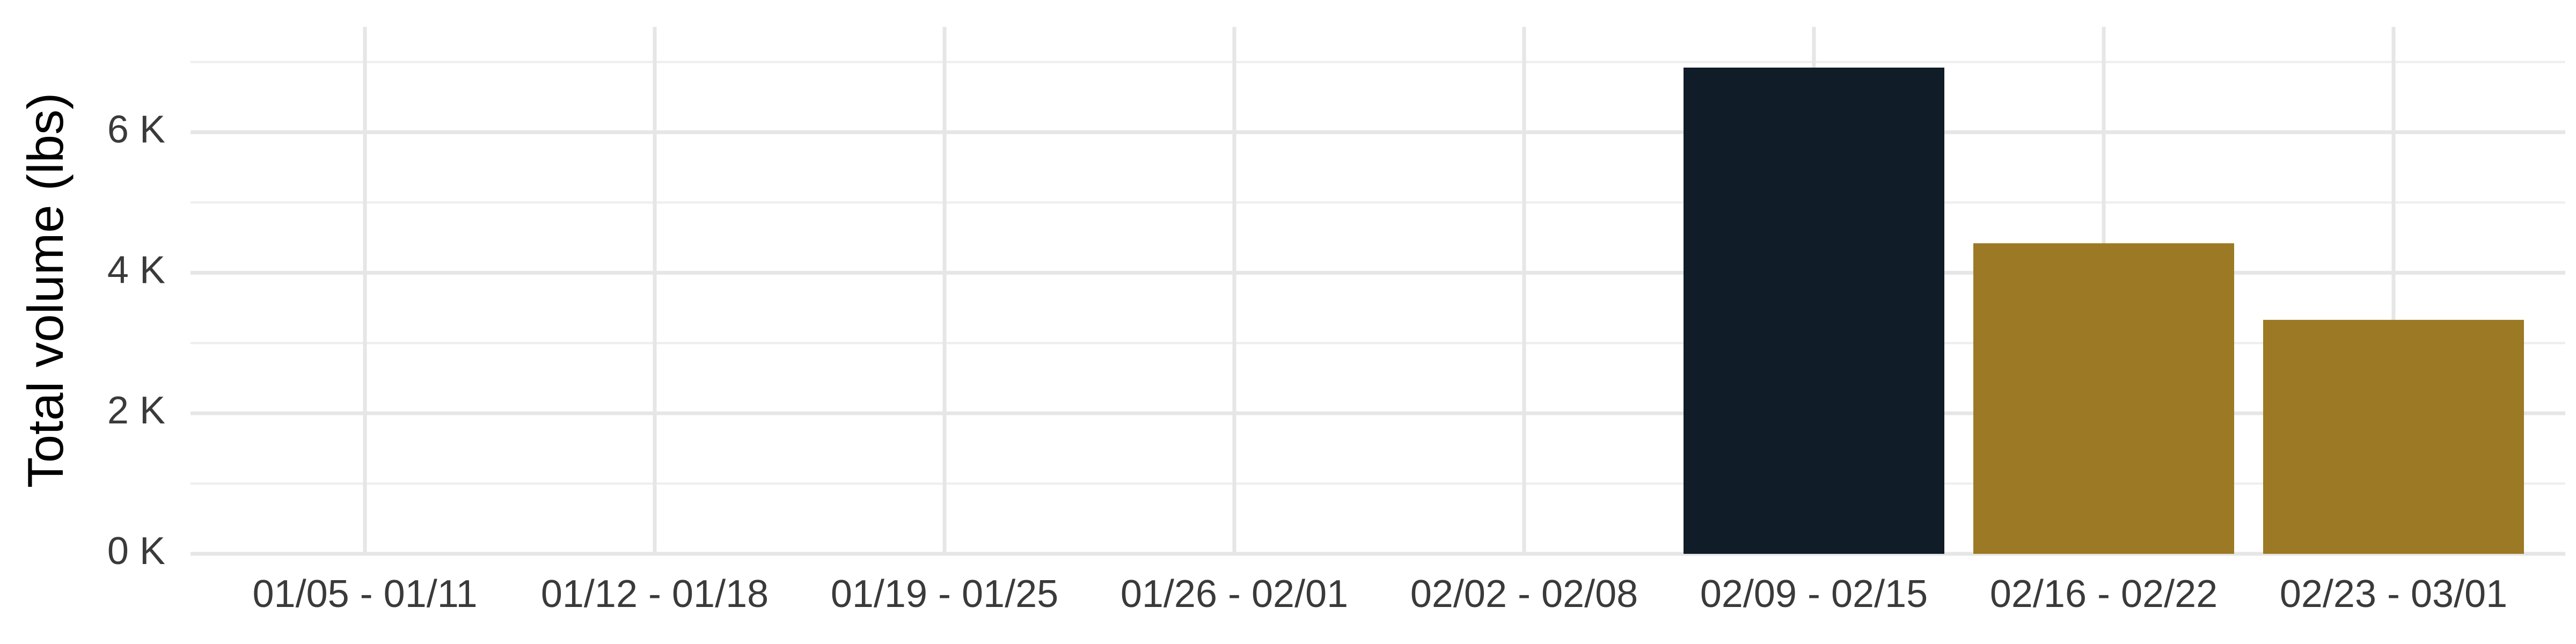 Image resolution: width=2576 pixels, height=644 pixels. Describe the element at coordinates (365, 594) in the screenshot. I see `x-tick-label: 01/05 - 01/11` at that location.